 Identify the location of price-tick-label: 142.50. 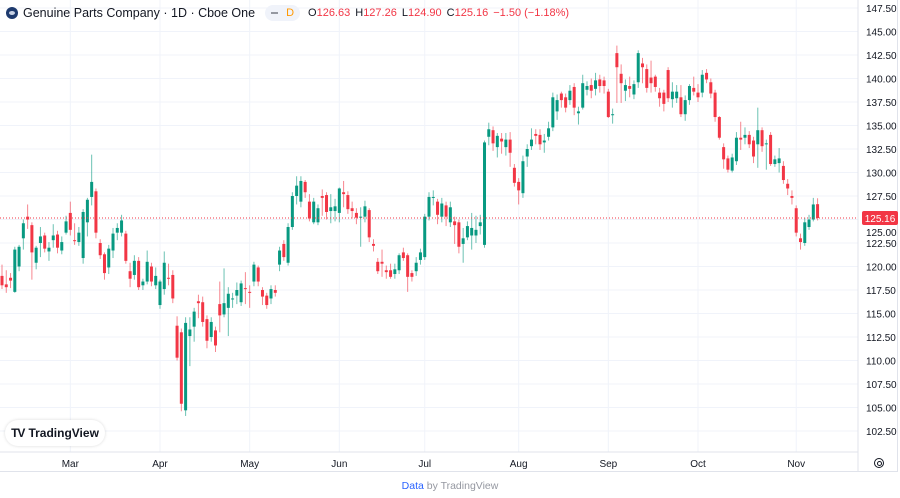
(881, 56).